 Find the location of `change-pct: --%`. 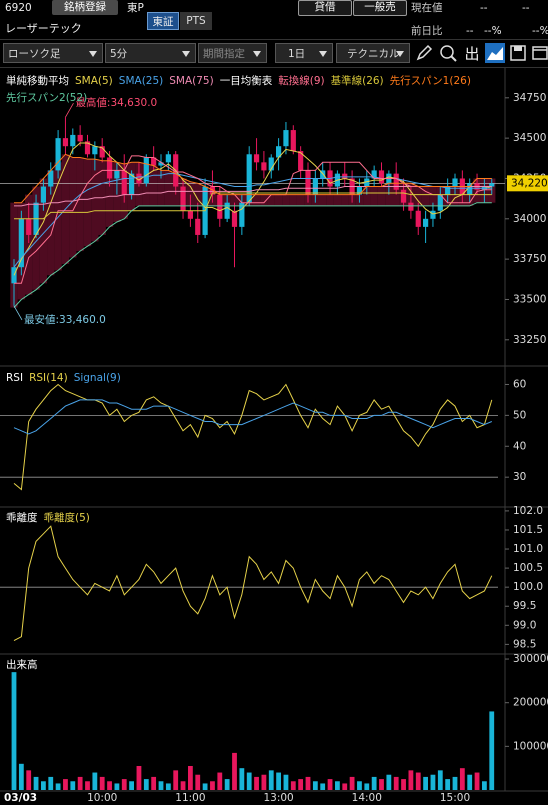

change-pct: --% is located at coordinates (540, 31).